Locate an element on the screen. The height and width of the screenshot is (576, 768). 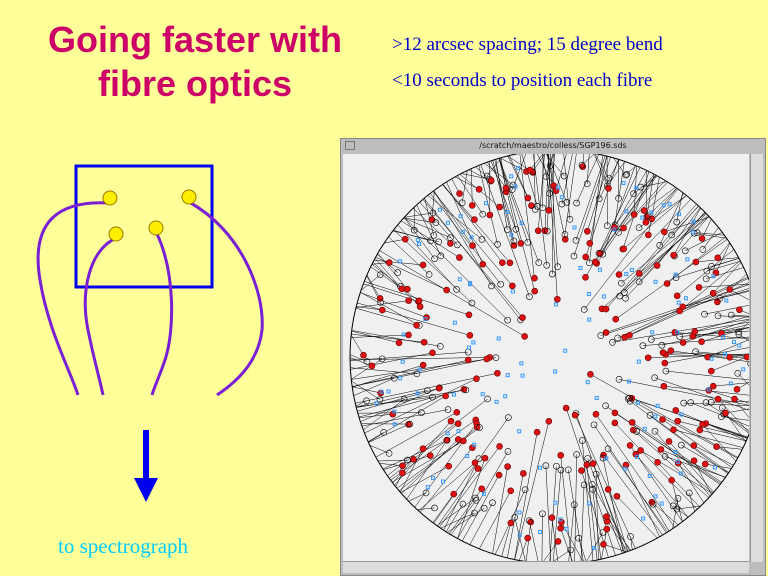
note-timing: <10 seconds to position each fibre is located at coordinates (522, 80).